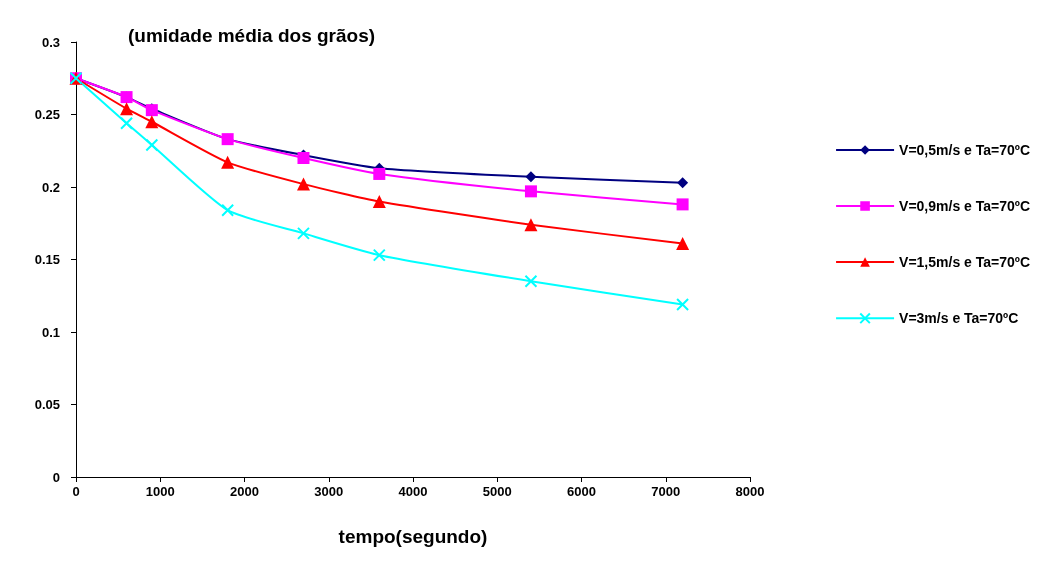 Image resolution: width=1058 pixels, height=567 pixels. I want to click on x-tick-label: 5000, so click(497, 491).